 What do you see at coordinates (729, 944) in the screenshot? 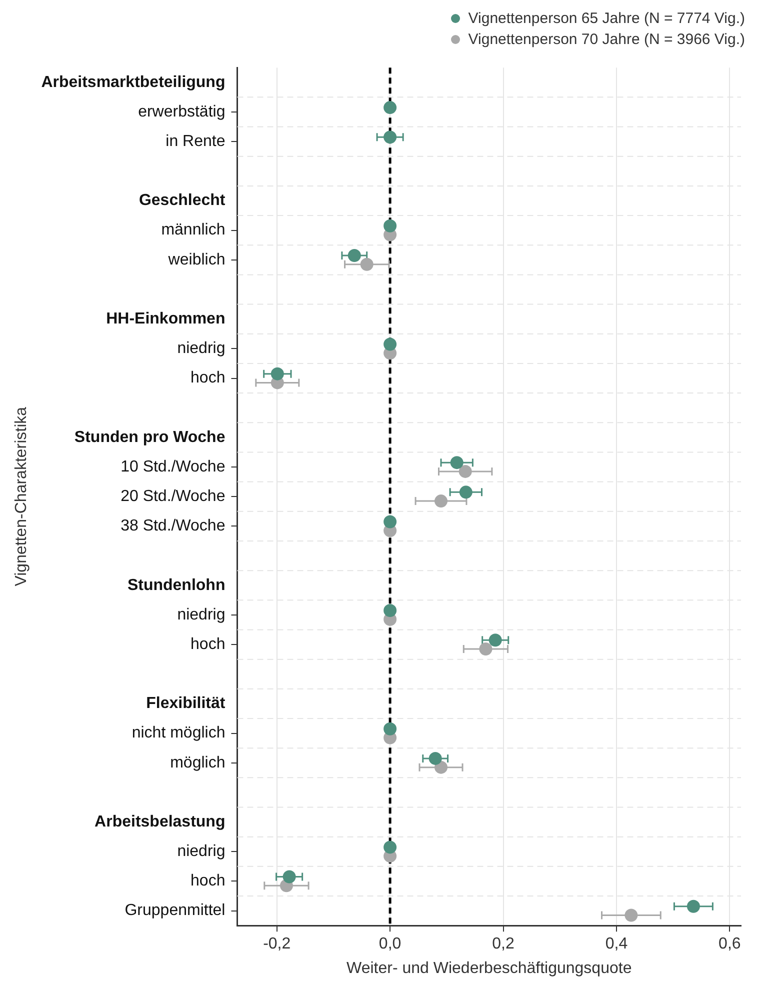
I see `x-tick-label: 0,6` at bounding box center [729, 944].